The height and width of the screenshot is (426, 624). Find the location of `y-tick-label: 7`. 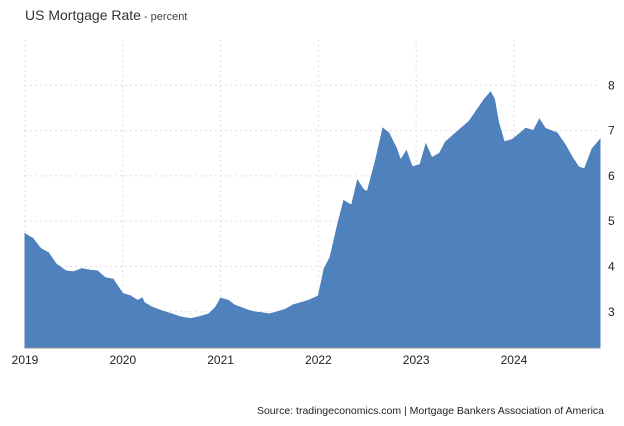

y-tick-label: 7 is located at coordinates (611, 131).